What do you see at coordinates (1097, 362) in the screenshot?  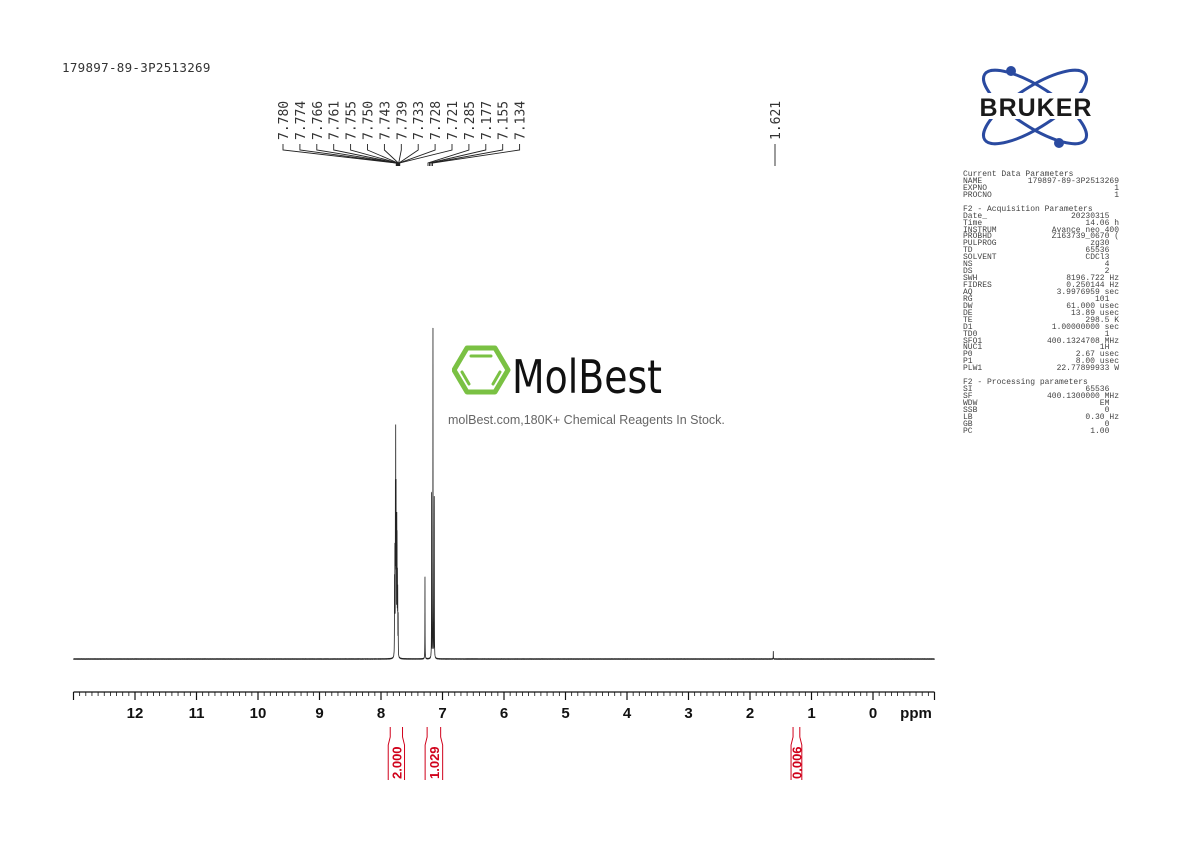 I see `parameter-value: 8.00 usec` at bounding box center [1097, 362].